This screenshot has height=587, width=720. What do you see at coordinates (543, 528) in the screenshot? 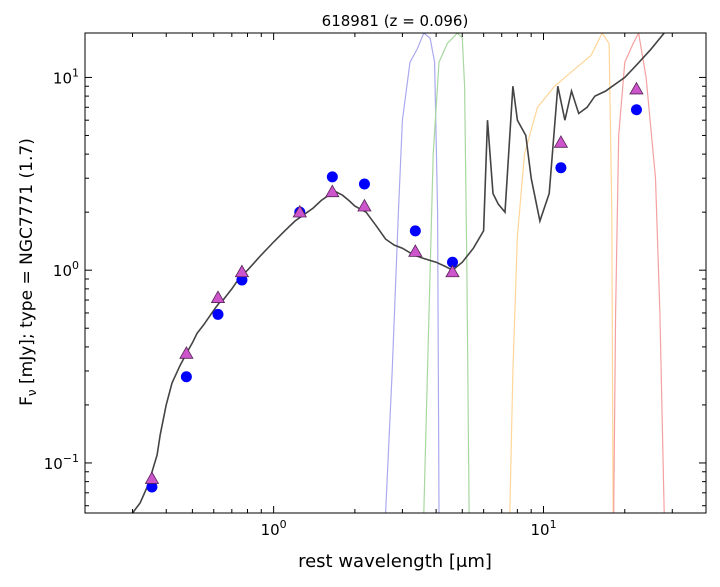
I see `x-tick-label-10: 10¹` at bounding box center [543, 528].